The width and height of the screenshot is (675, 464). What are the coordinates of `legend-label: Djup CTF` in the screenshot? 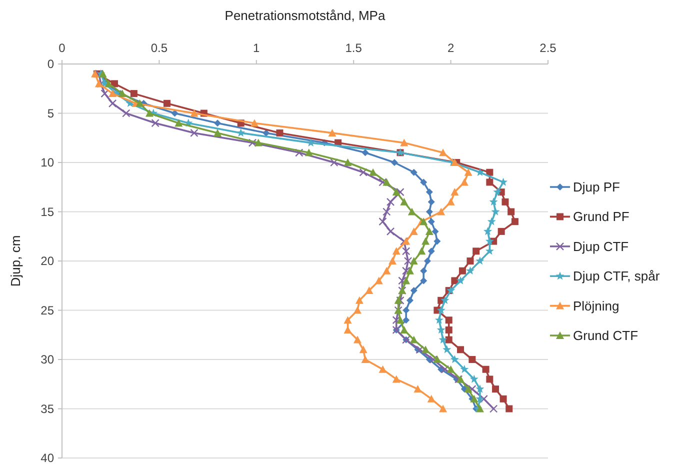 It's located at (601, 246).